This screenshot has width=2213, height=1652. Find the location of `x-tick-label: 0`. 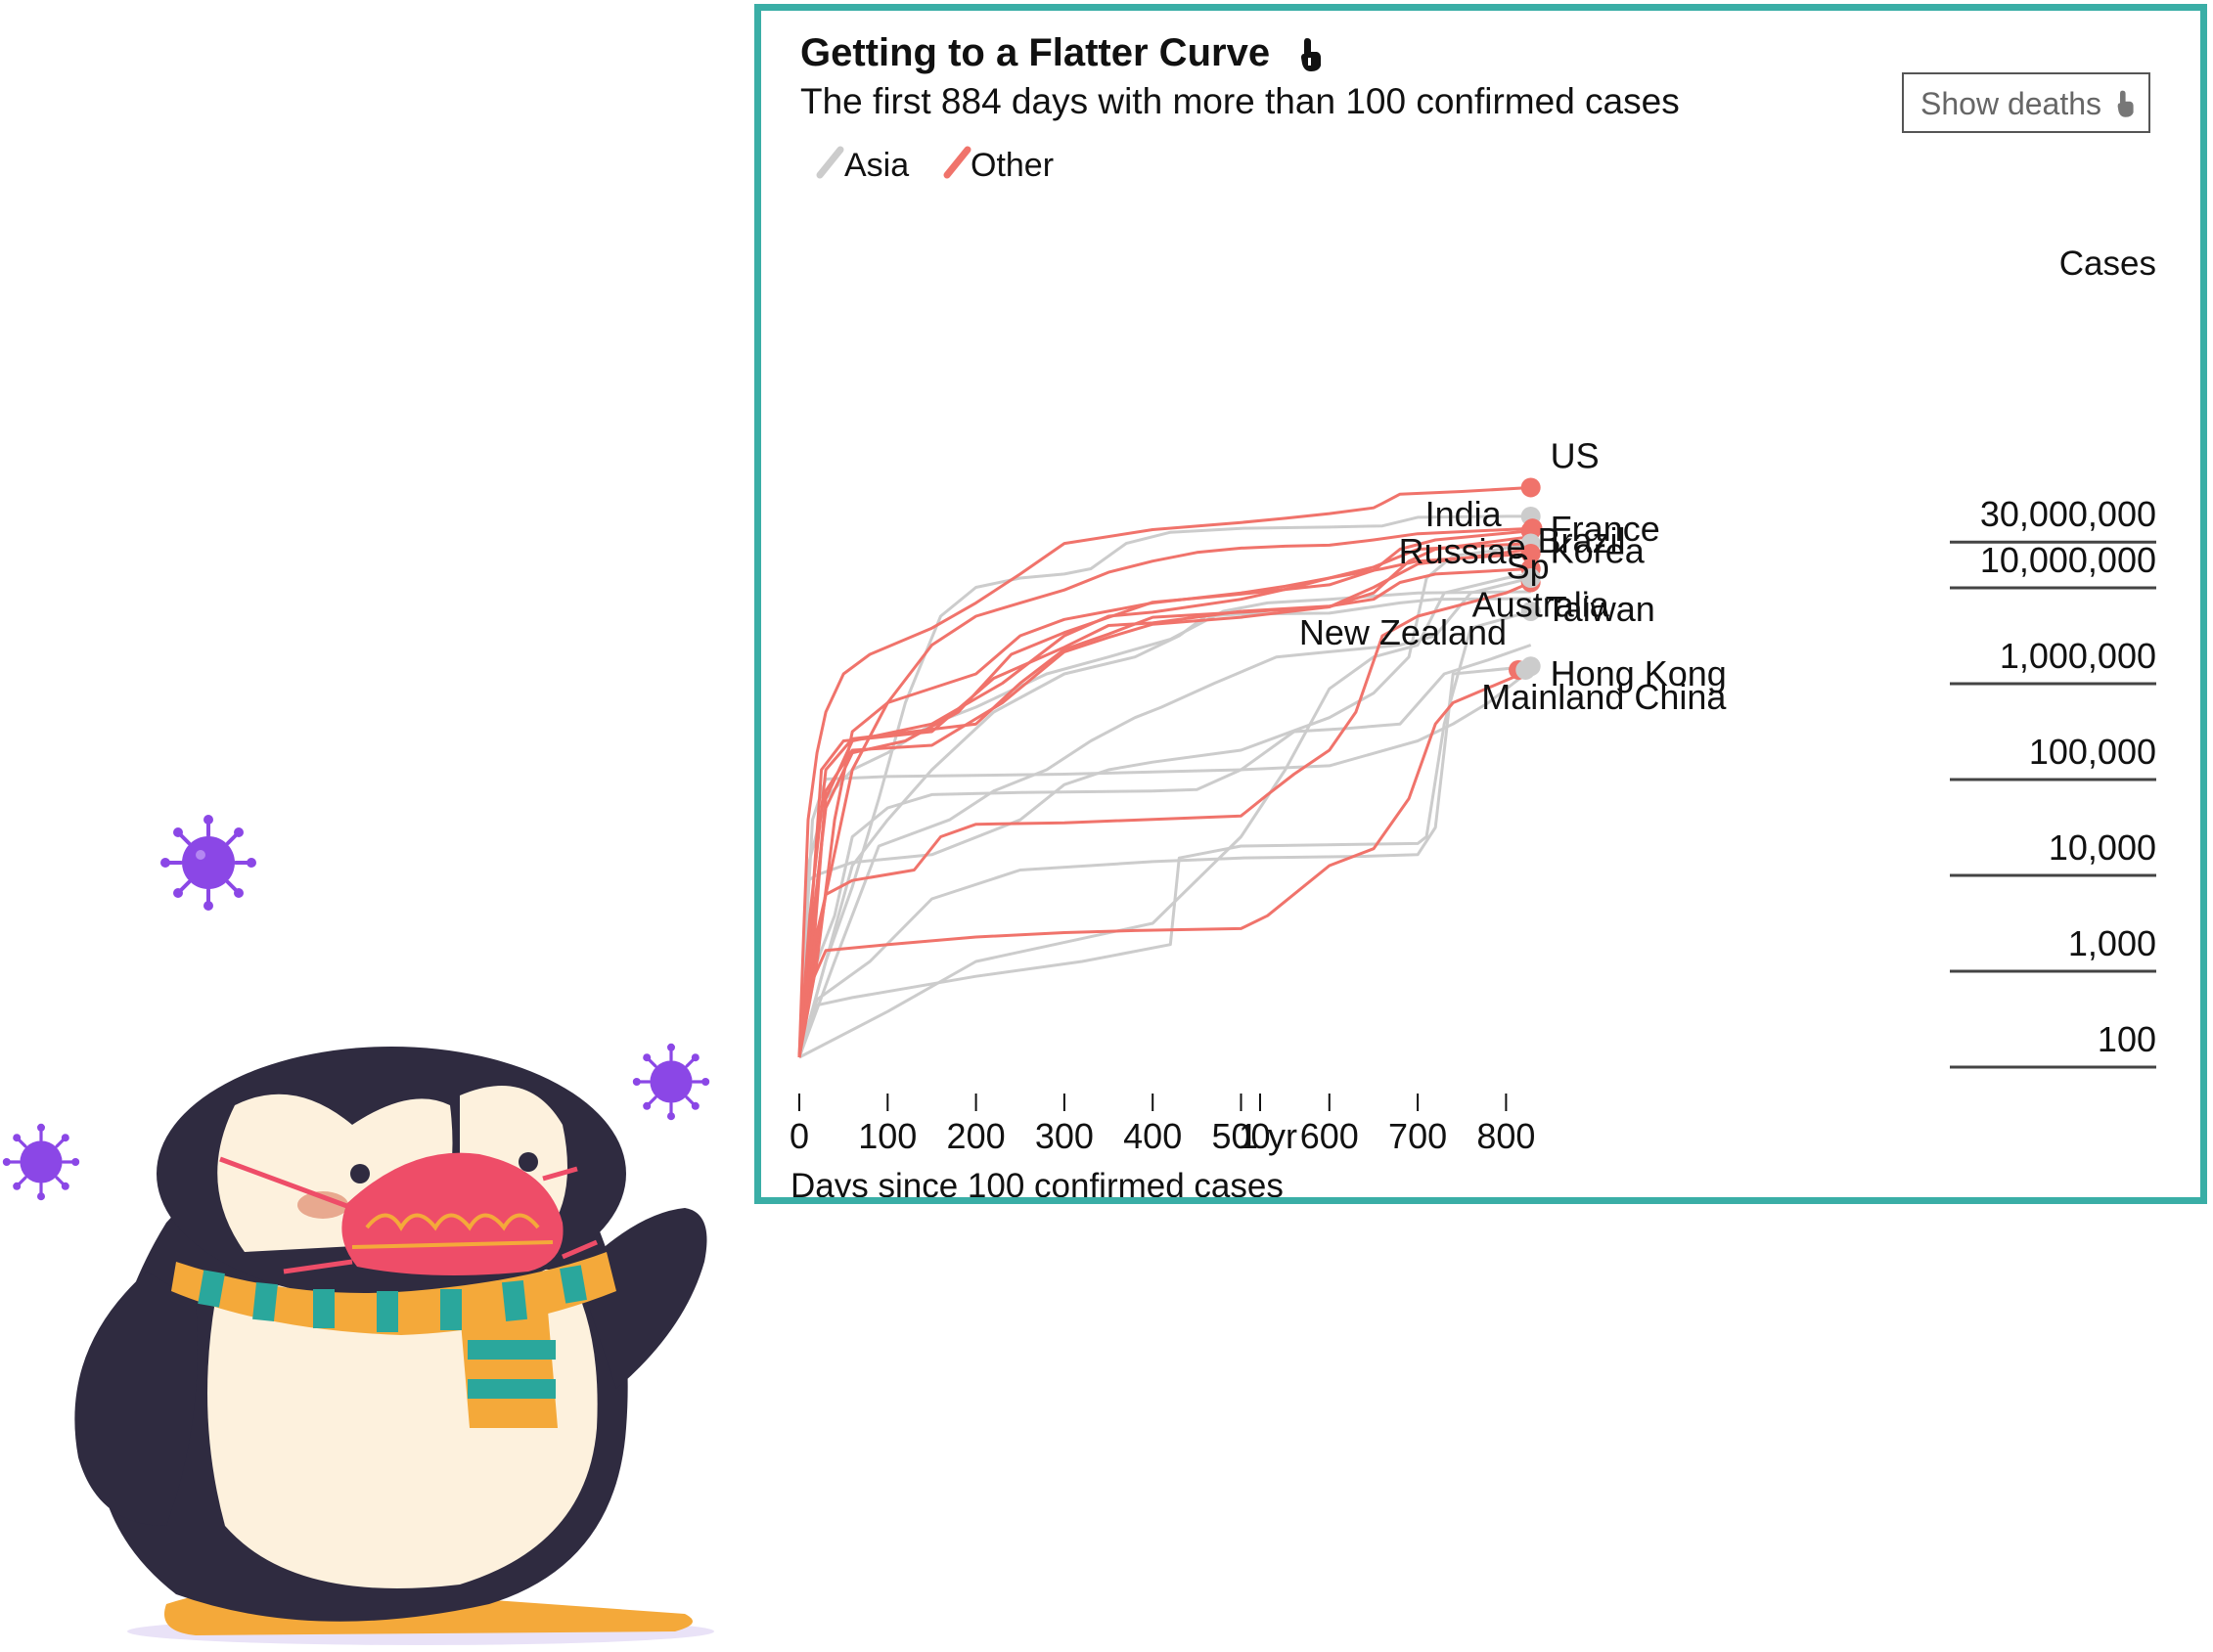

x-tick-label: 0 is located at coordinates (800, 1136).